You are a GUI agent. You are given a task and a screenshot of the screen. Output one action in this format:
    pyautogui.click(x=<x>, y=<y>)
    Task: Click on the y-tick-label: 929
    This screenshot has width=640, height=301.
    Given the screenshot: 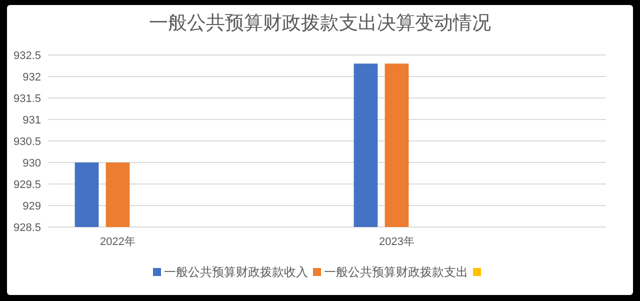 What is the action you would take?
    pyautogui.click(x=31, y=206)
    